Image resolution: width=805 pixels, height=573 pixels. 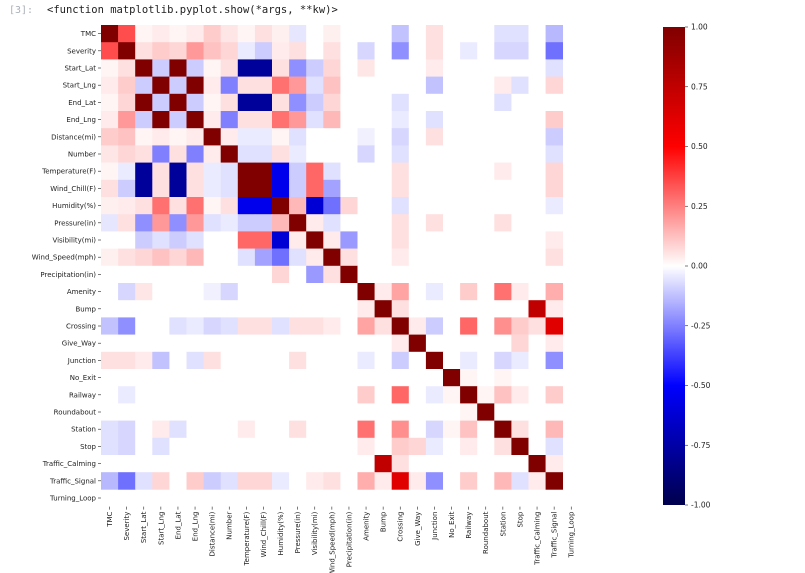 What do you see at coordinates (469, 525) in the screenshot?
I see `x-tick-label: Railway` at bounding box center [469, 525].